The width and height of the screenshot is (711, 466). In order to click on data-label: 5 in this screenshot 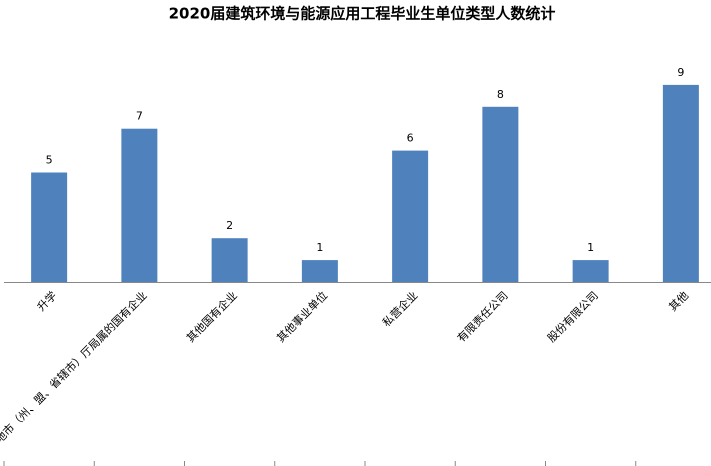, I will do `click(49, 160)`.